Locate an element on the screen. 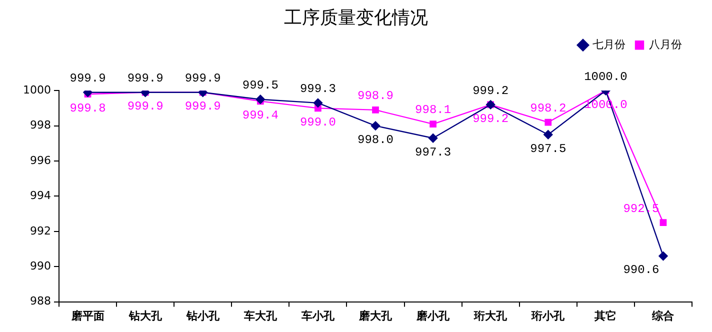  x-tick-label: 磨平面 is located at coordinates (87, 315).